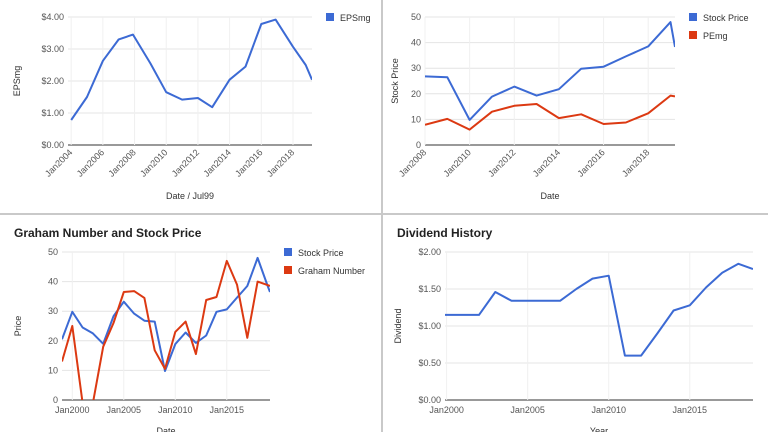 Image resolution: width=768 pixels, height=432 pixels. Describe the element at coordinates (52, 17) in the screenshot. I see `y-tick-label: $4.00` at that location.